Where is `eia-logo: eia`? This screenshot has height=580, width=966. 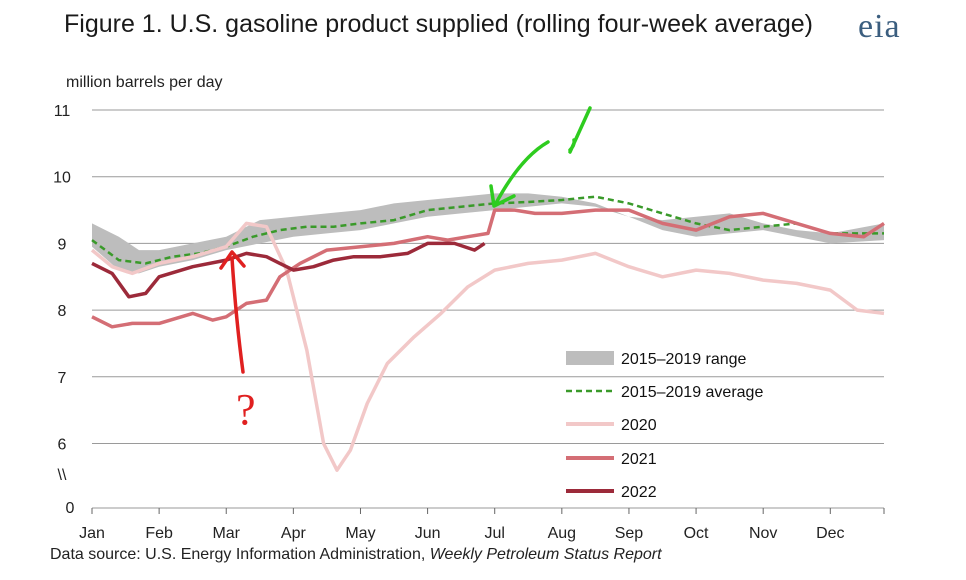
eia-logo: eia is located at coordinates (879, 26).